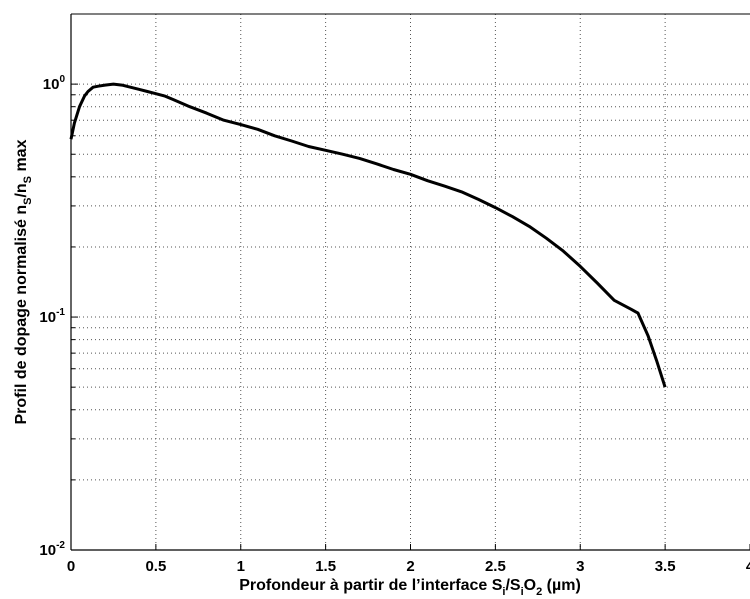 The height and width of the screenshot is (599, 750). Describe the element at coordinates (155, 566) in the screenshot. I see `x-tick-label: 0.5` at that location.